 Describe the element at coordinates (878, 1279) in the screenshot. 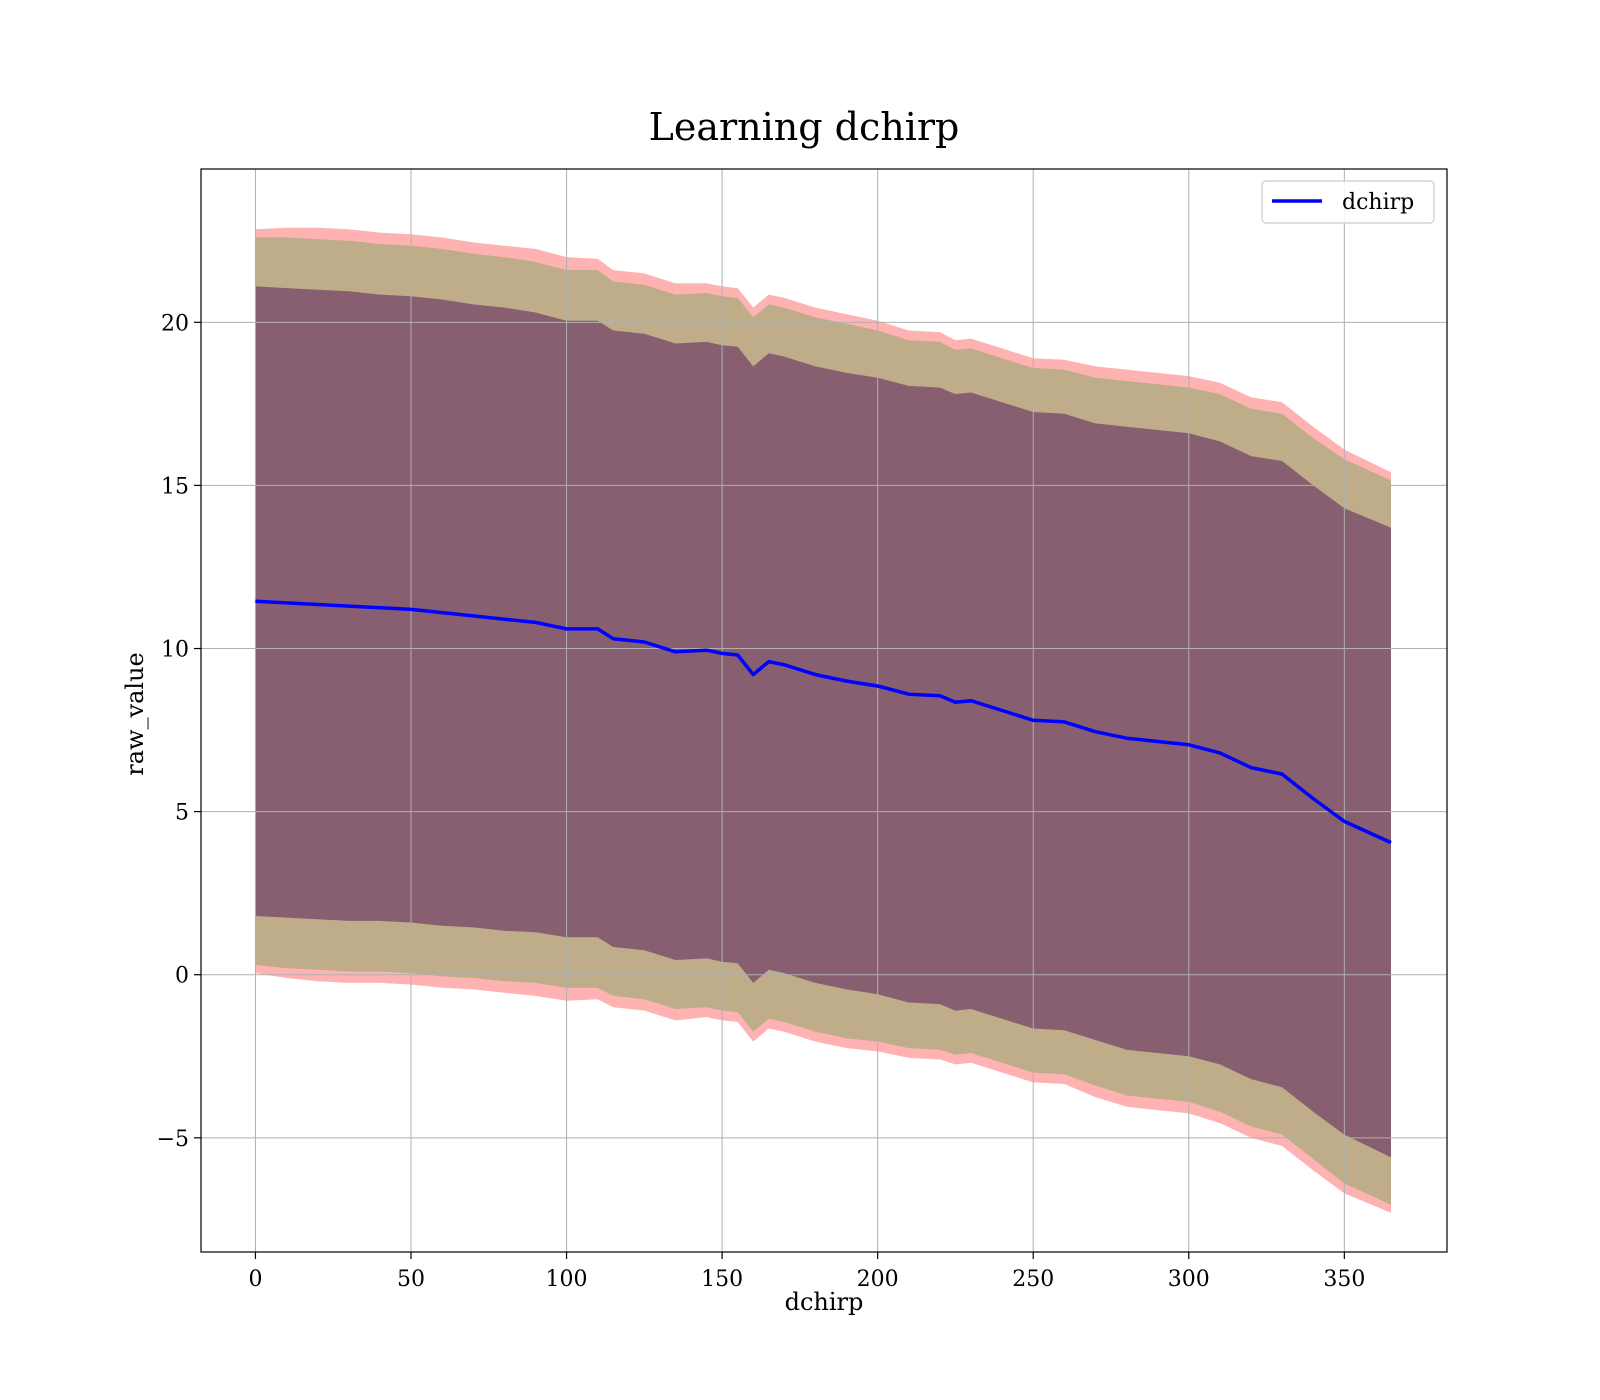

I see `x-tick-label: 200` at that location.